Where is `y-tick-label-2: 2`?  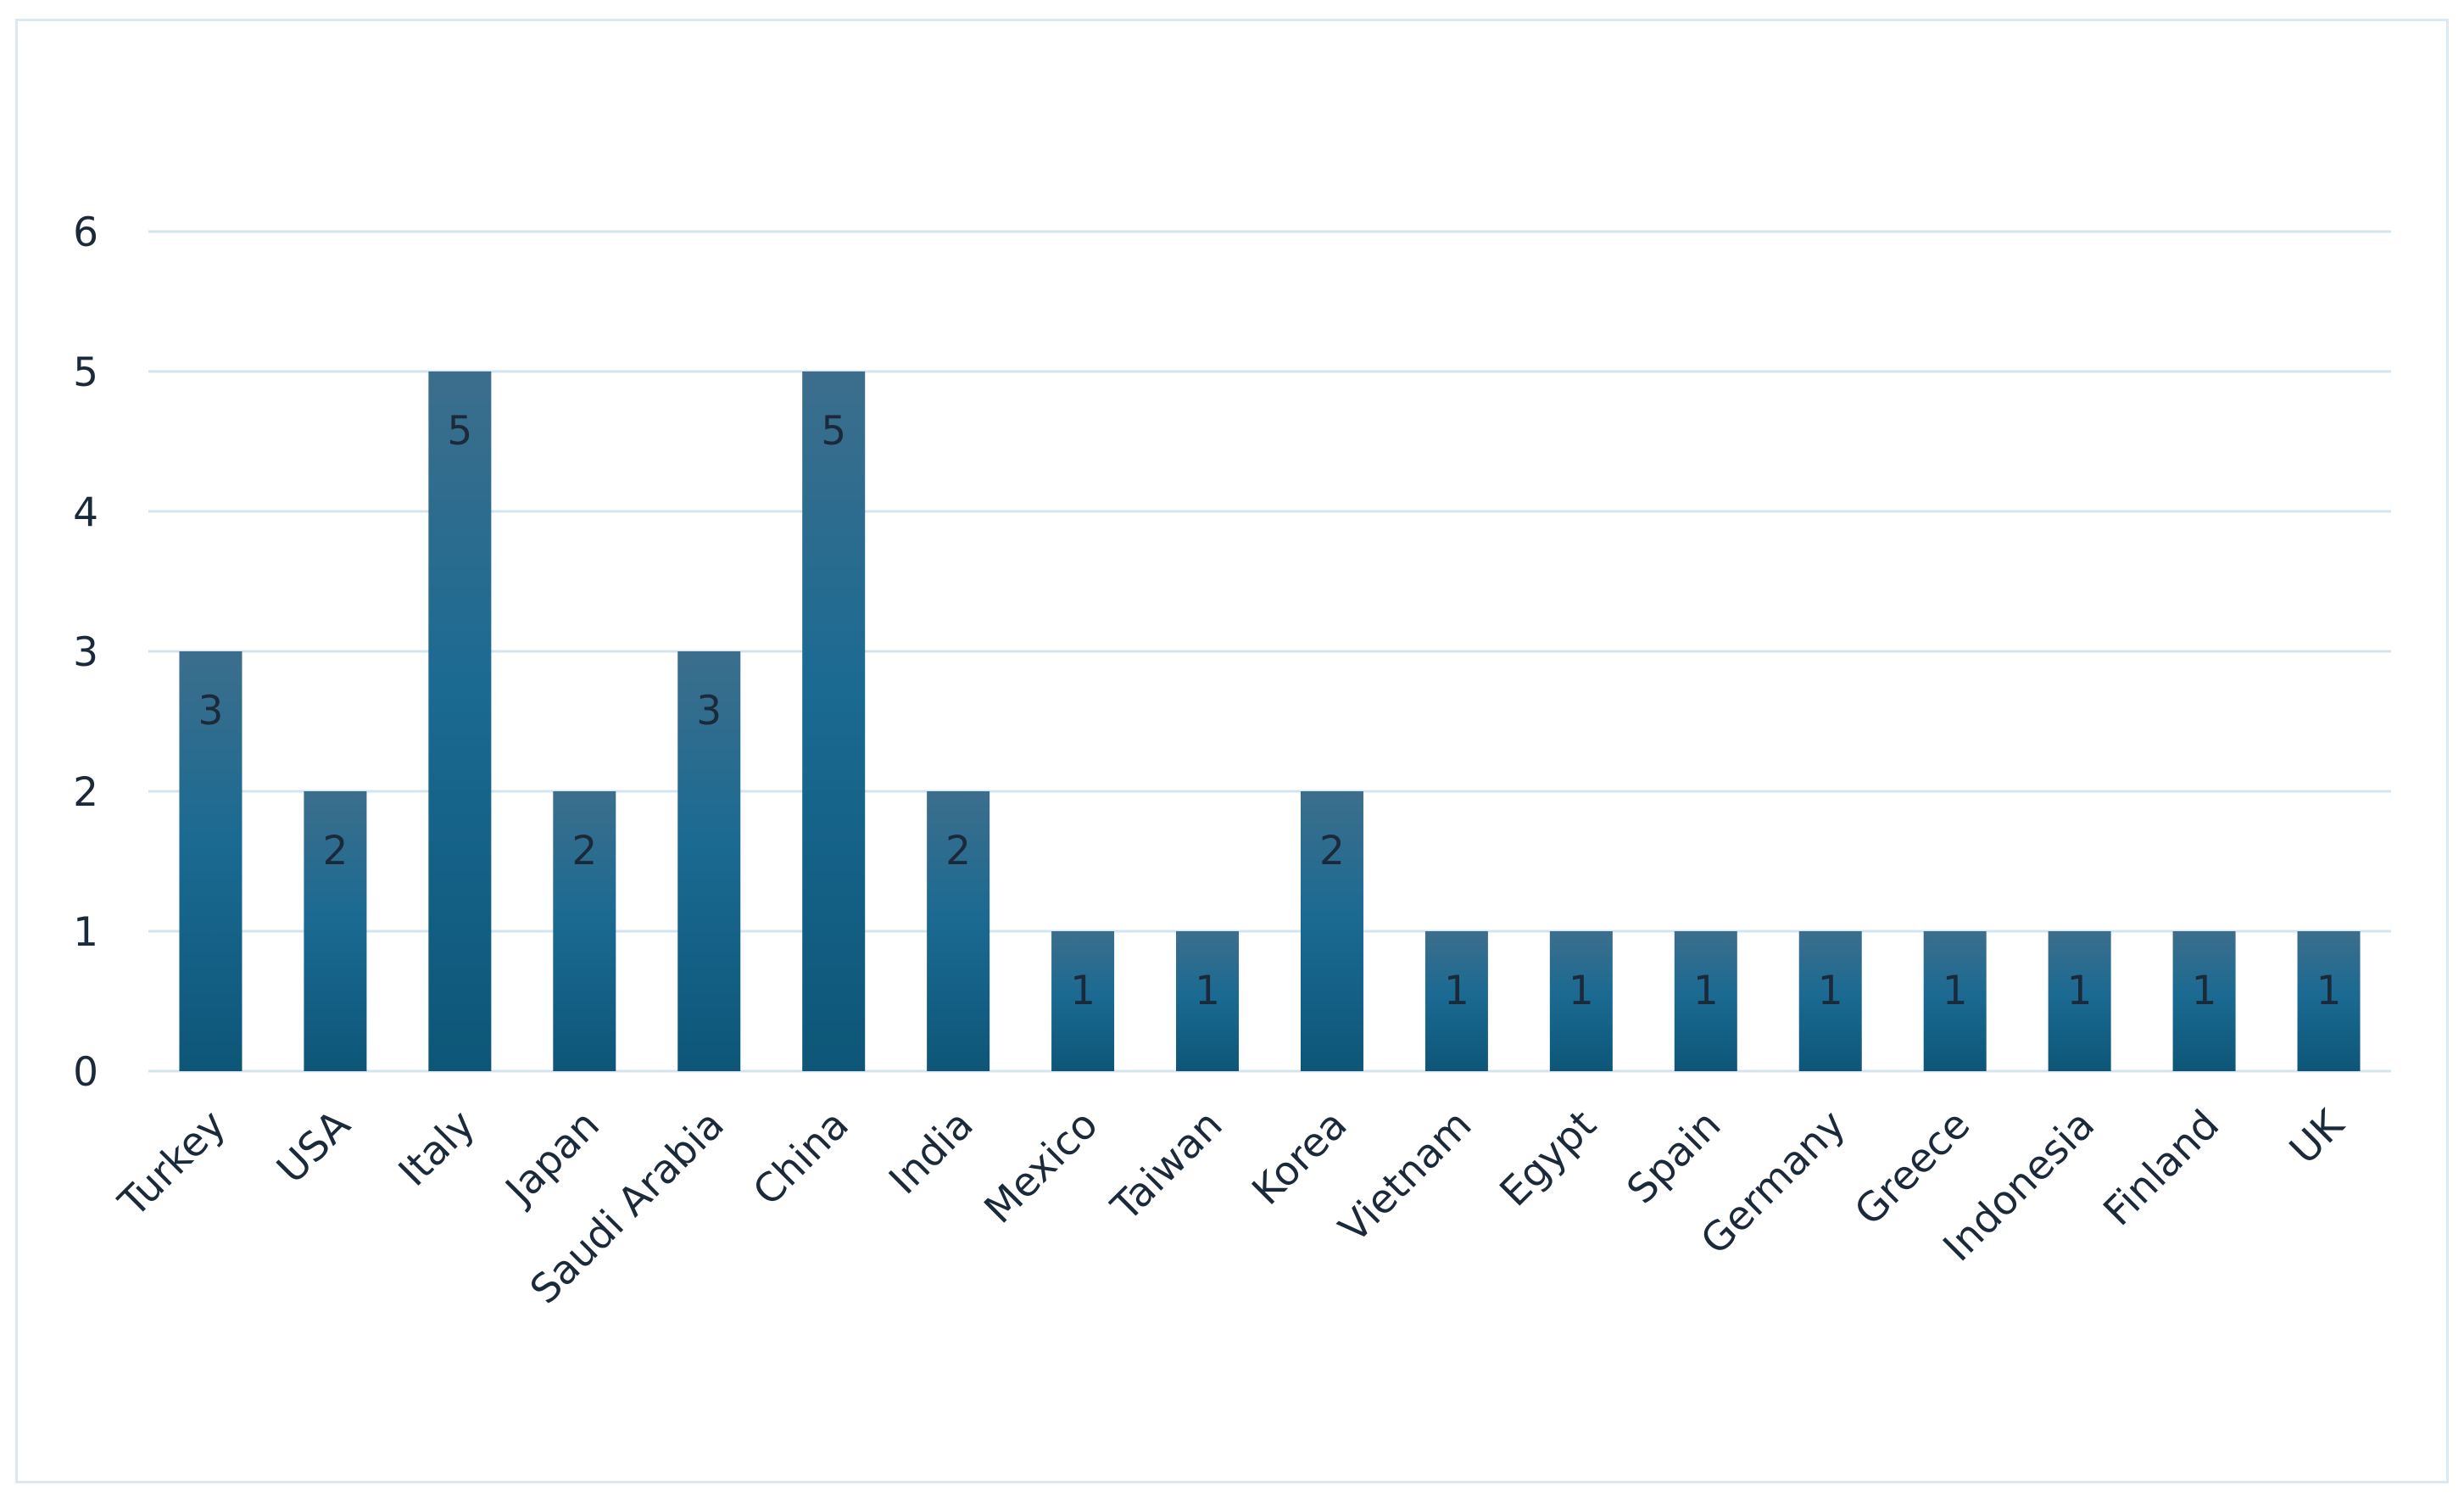
y-tick-label-2: 2 is located at coordinates (85, 792).